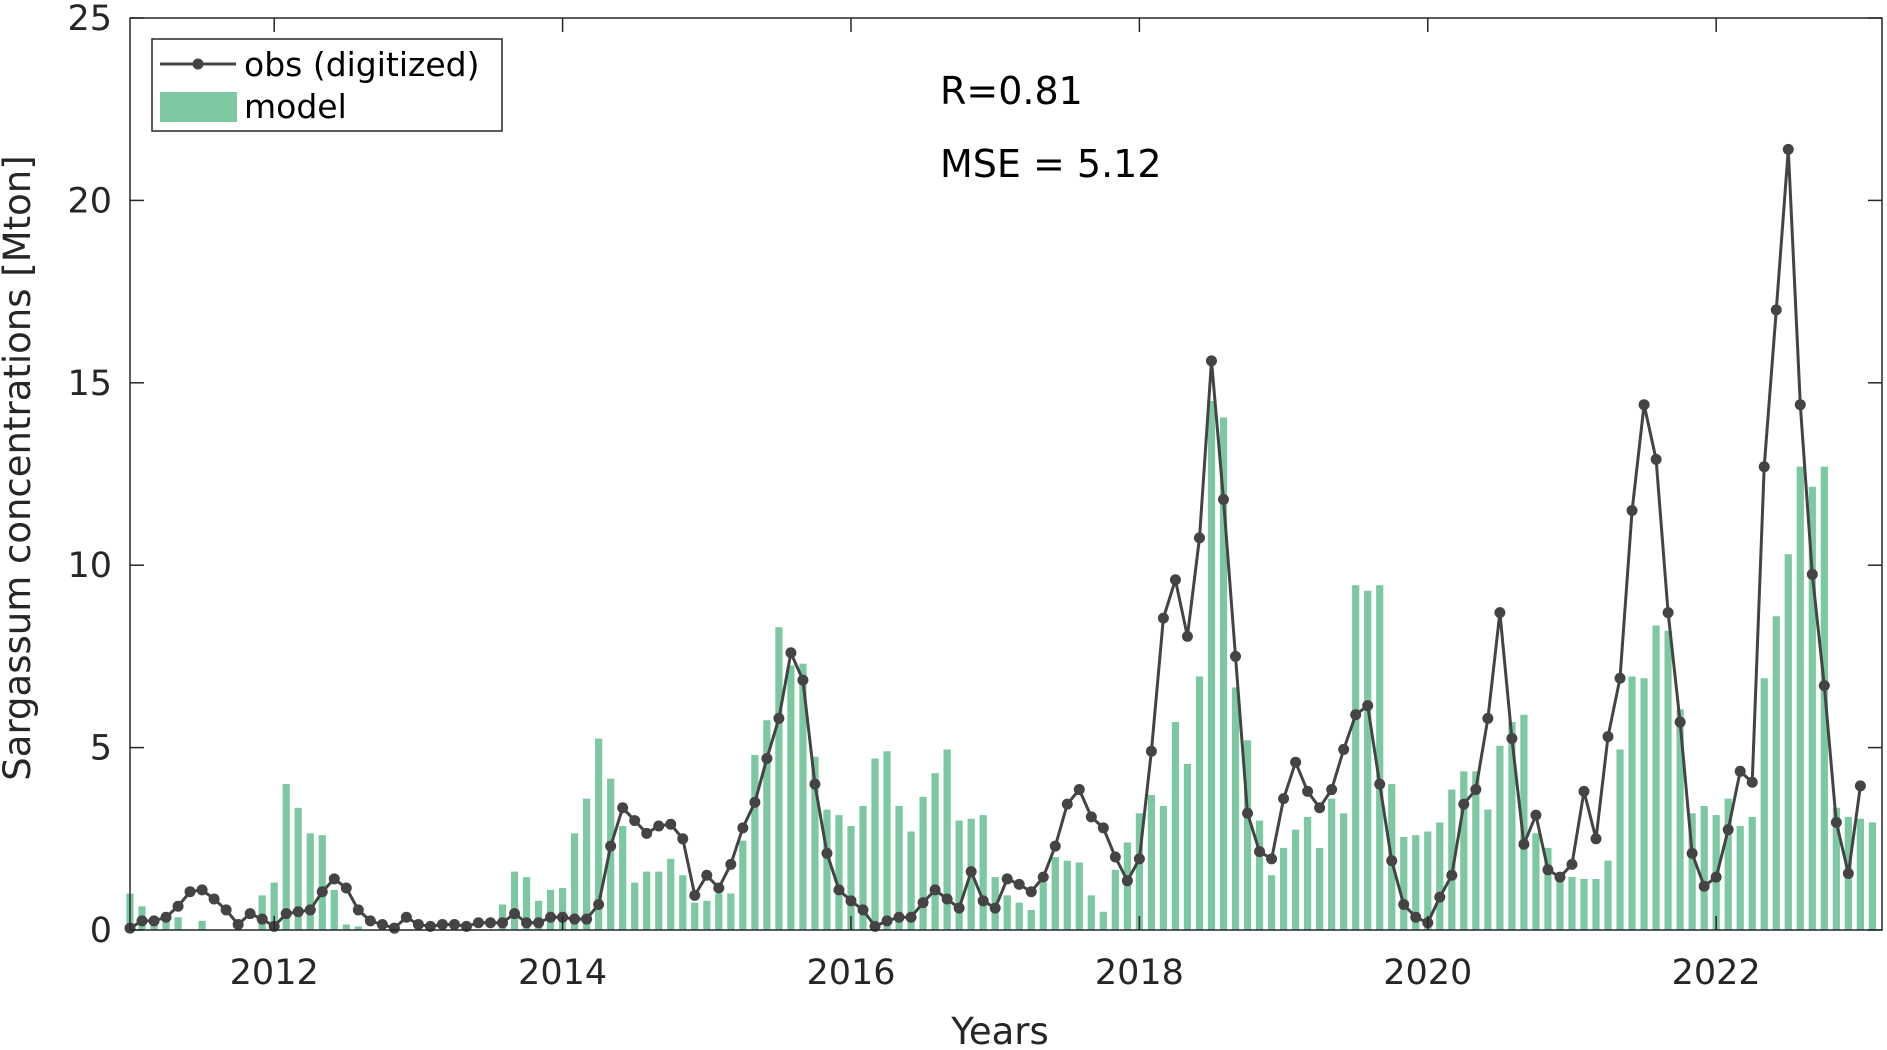 The height and width of the screenshot is (1050, 1887). I want to click on x-tick-label: 2022, so click(1716, 973).